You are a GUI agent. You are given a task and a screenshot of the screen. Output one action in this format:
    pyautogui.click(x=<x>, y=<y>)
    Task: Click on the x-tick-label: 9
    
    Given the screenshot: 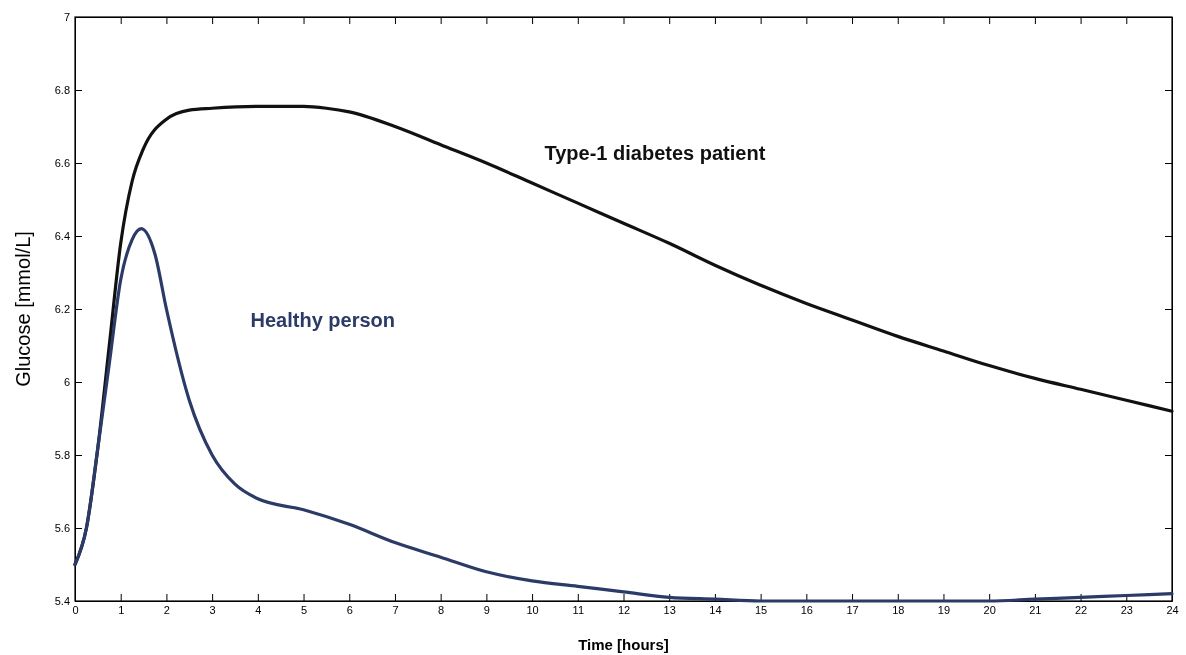 What is the action you would take?
    pyautogui.click(x=486, y=609)
    